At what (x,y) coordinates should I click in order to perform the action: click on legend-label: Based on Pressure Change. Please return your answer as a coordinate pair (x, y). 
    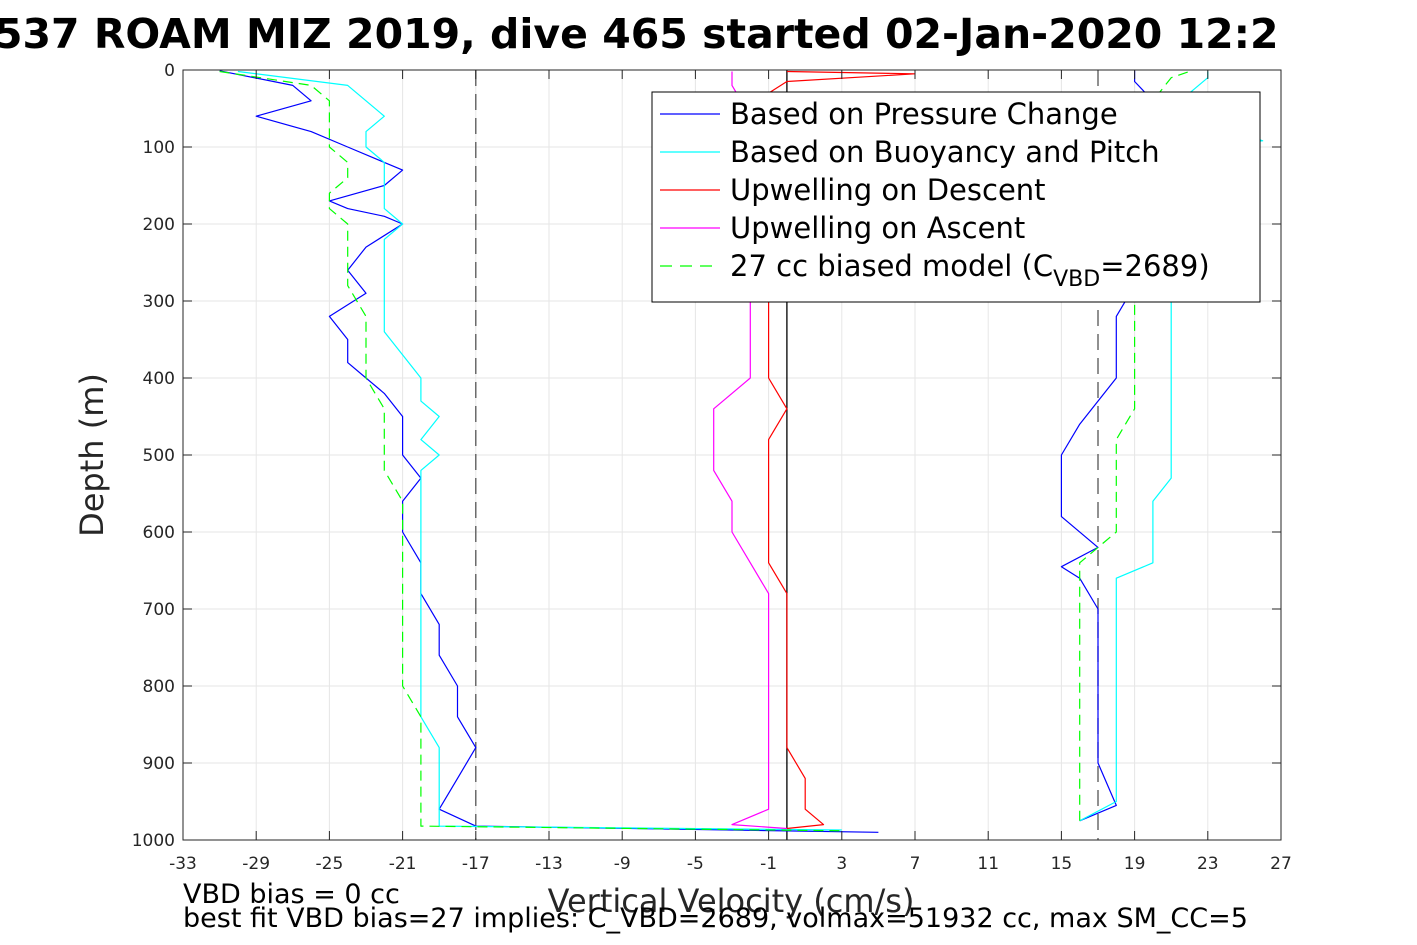
    Looking at the image, I should click on (924, 114).